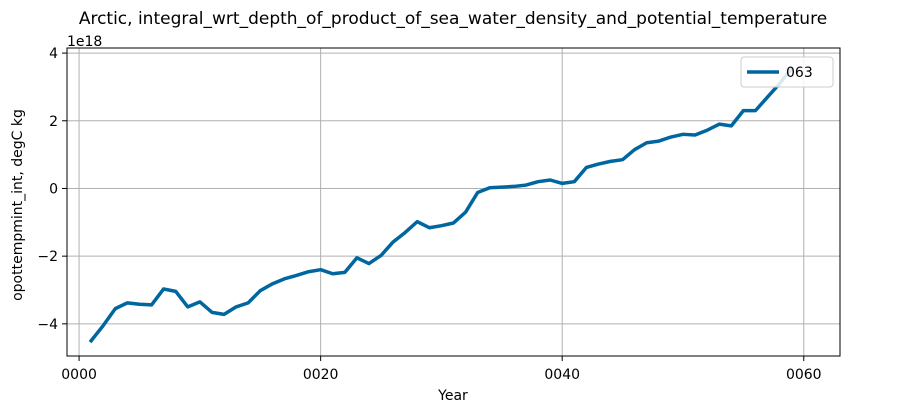 The image size is (906, 416). What do you see at coordinates (452, 396) in the screenshot?
I see `x-axis-label: Year` at bounding box center [452, 396].